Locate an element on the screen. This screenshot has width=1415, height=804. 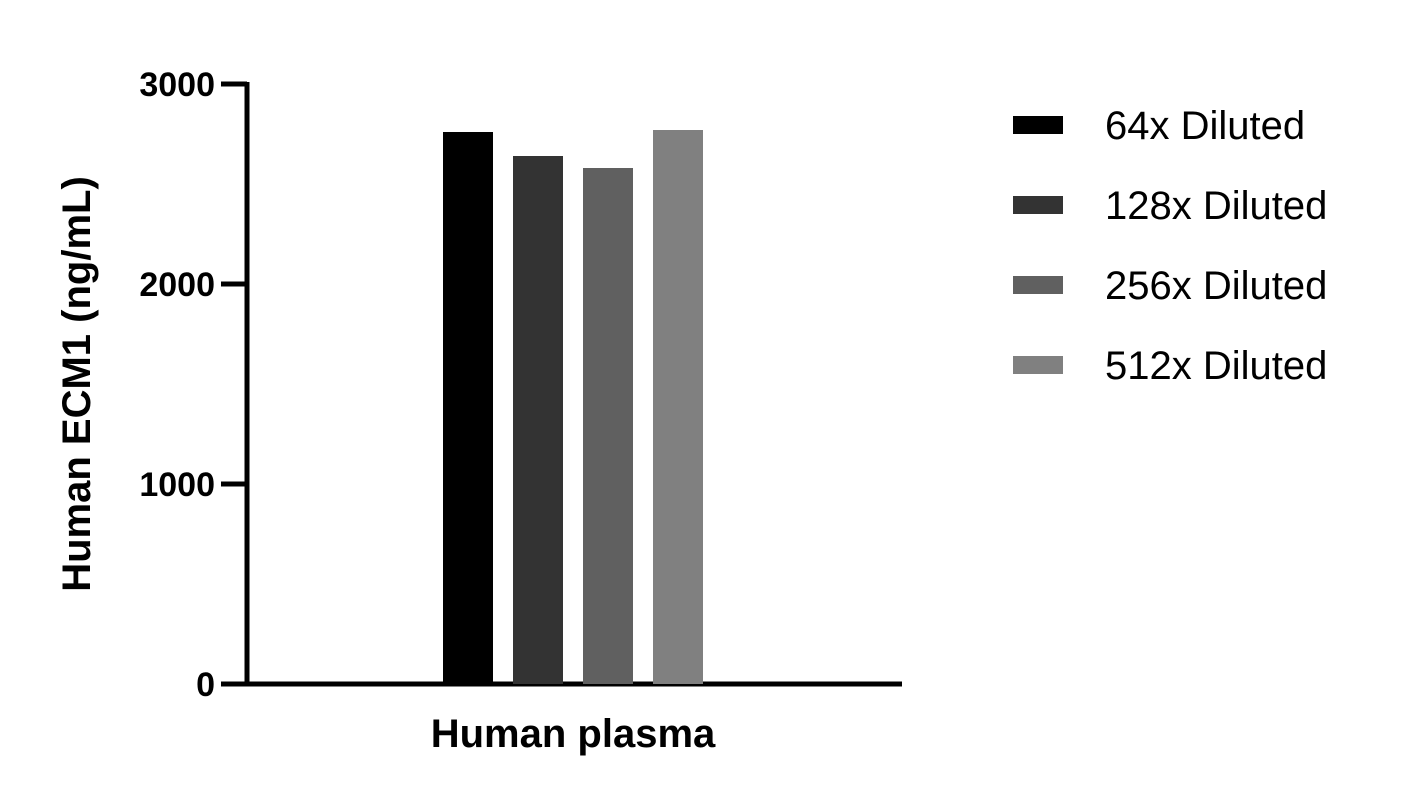
y-tick-label: 0 is located at coordinates (205, 685).